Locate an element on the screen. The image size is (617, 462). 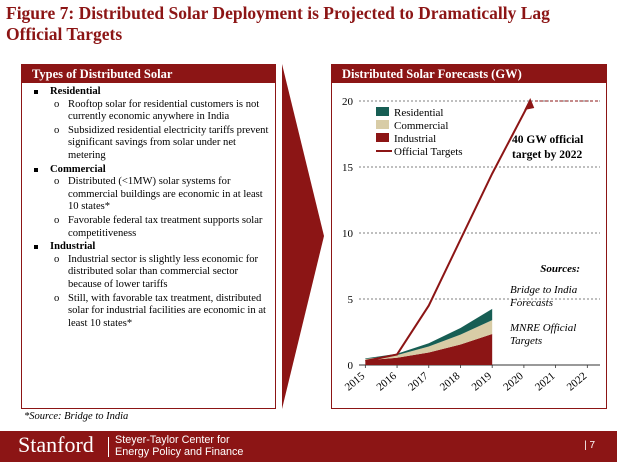
page-number: | 7 is located at coordinates (589, 445).